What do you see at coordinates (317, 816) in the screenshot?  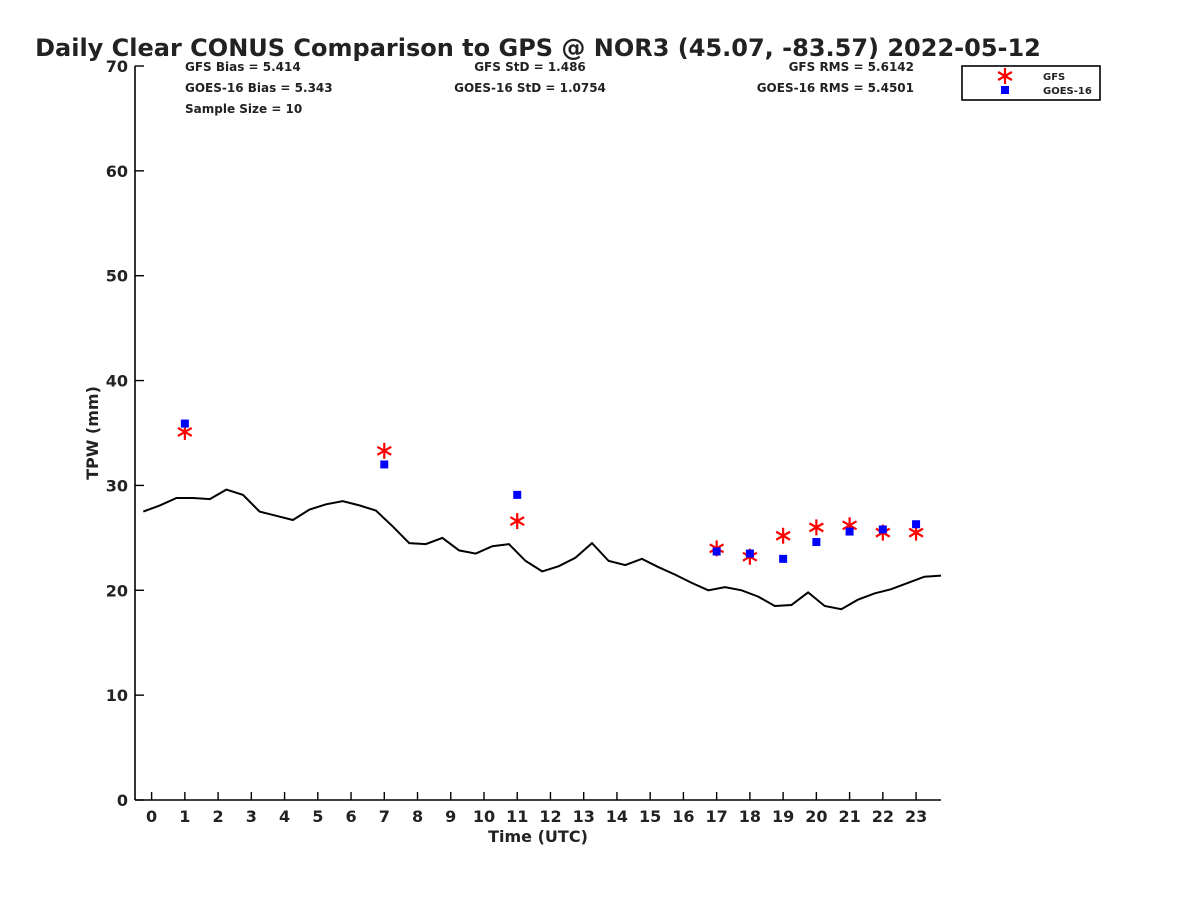 I see `x-tick-label: 5` at bounding box center [317, 816].